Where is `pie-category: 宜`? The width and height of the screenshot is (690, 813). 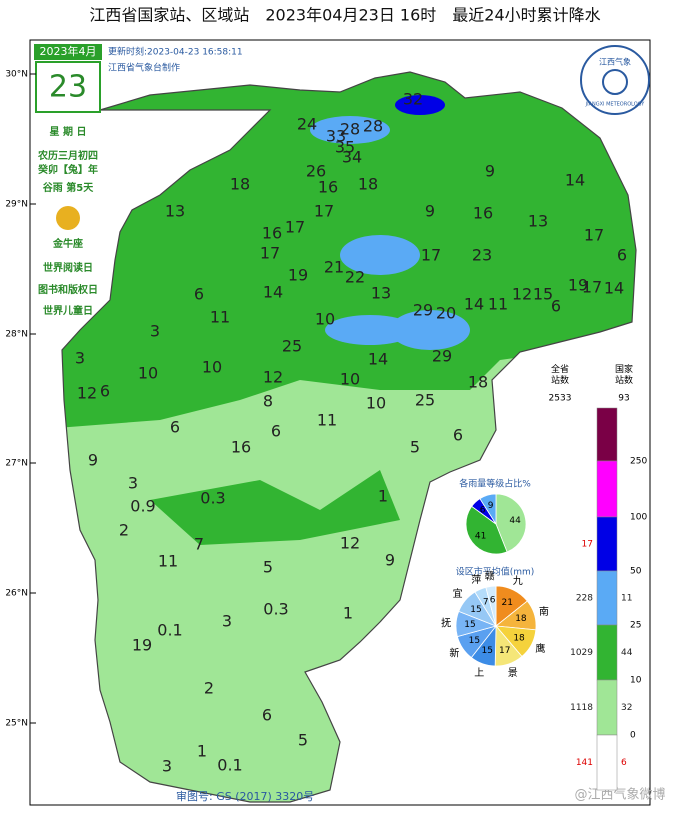
pie-category: 宜 is located at coordinates (458, 593).